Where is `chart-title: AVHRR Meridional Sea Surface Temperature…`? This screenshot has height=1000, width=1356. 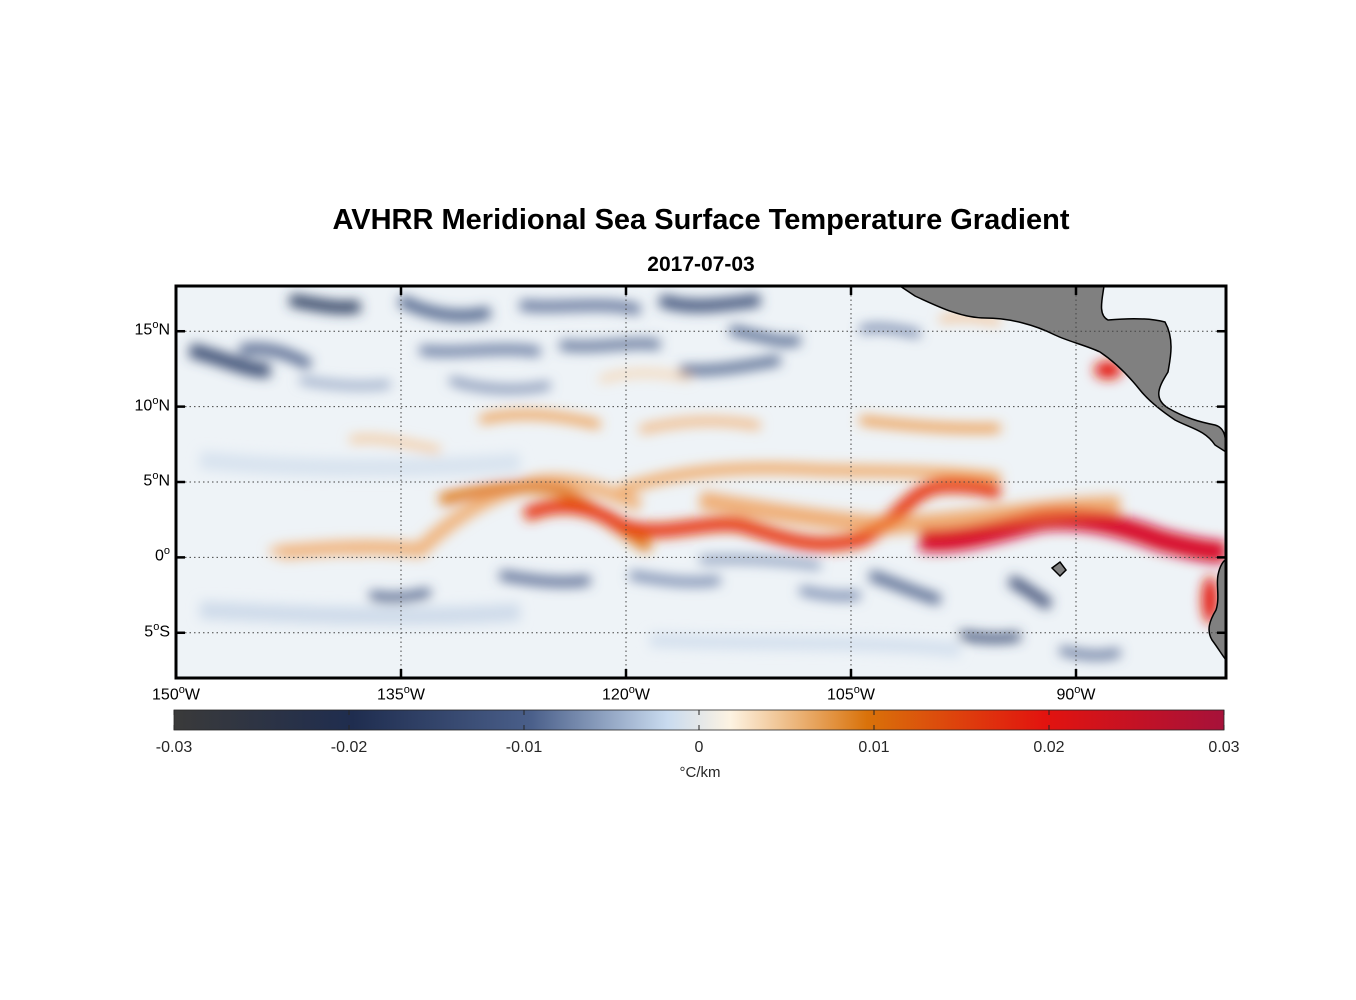 chart-title: AVHRR Meridional Sea Surface Temperature… is located at coordinates (701, 220).